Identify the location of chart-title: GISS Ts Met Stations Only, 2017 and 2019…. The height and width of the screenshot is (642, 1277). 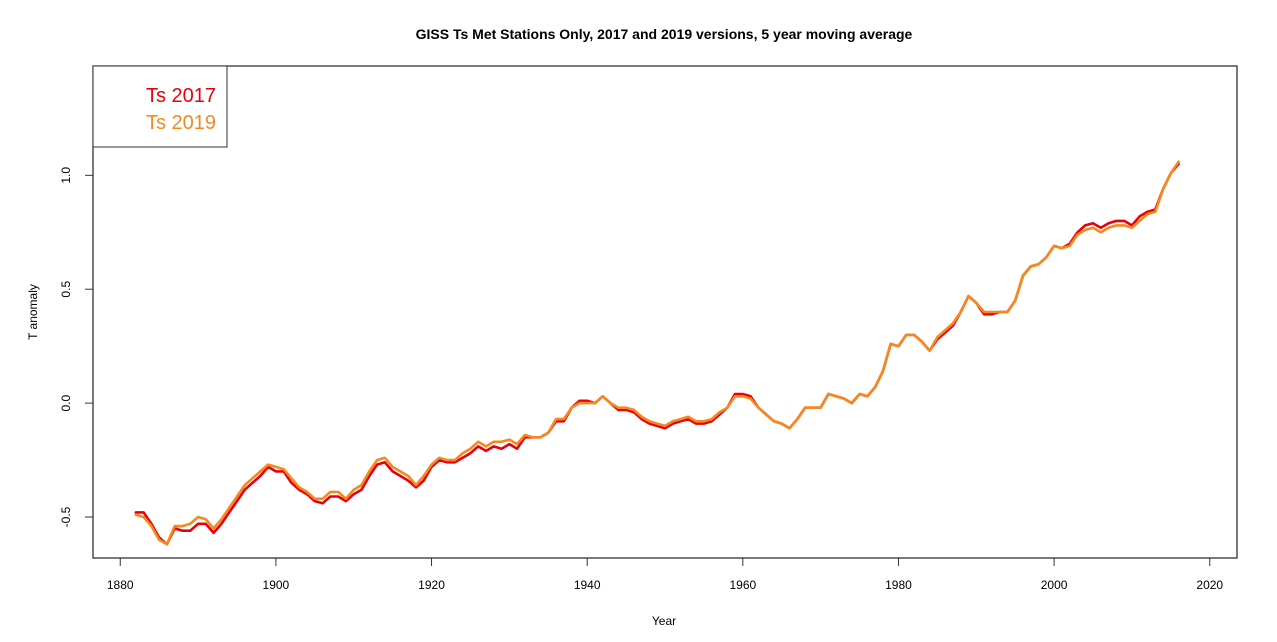
(664, 34).